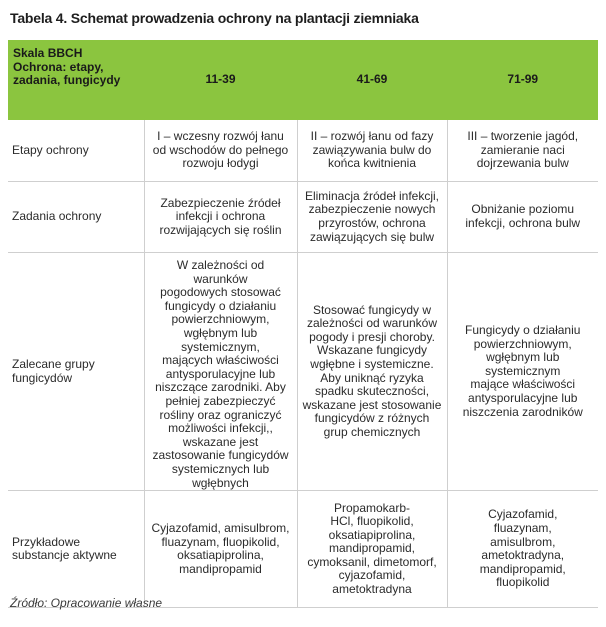  What do you see at coordinates (522, 217) in the screenshot?
I see `table-cell: Obniżanie poziomu infekcji, ochrona bulw` at bounding box center [522, 217].